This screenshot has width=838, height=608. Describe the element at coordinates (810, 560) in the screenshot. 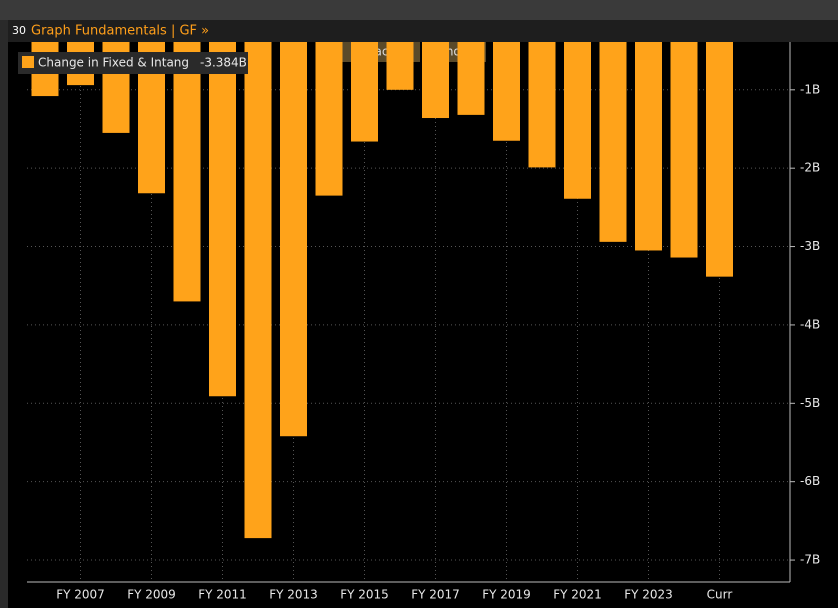

I see `y-tick-label: -7B` at that location.